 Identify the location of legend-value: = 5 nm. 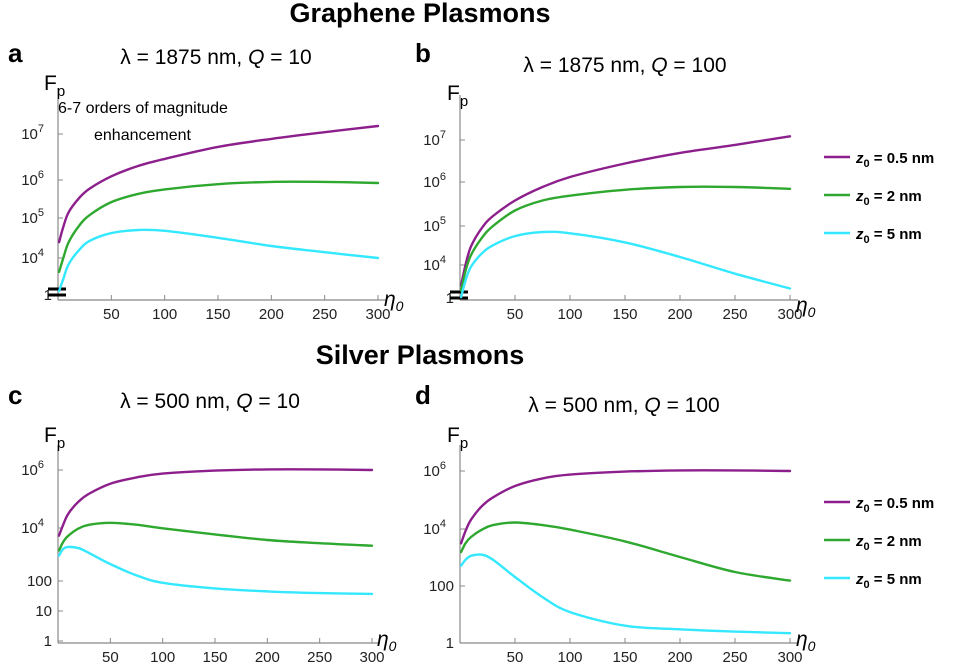
(896, 579).